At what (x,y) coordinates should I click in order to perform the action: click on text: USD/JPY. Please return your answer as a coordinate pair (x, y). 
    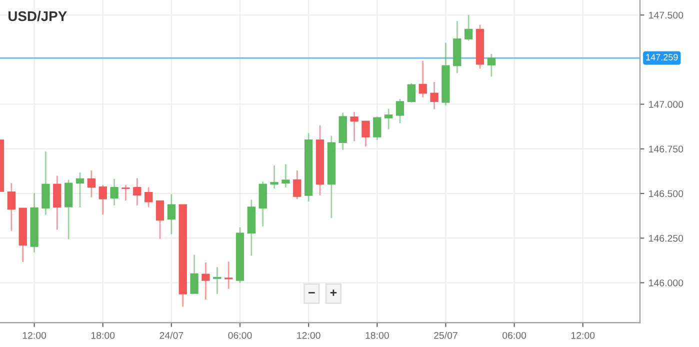
    Looking at the image, I should click on (37, 16).